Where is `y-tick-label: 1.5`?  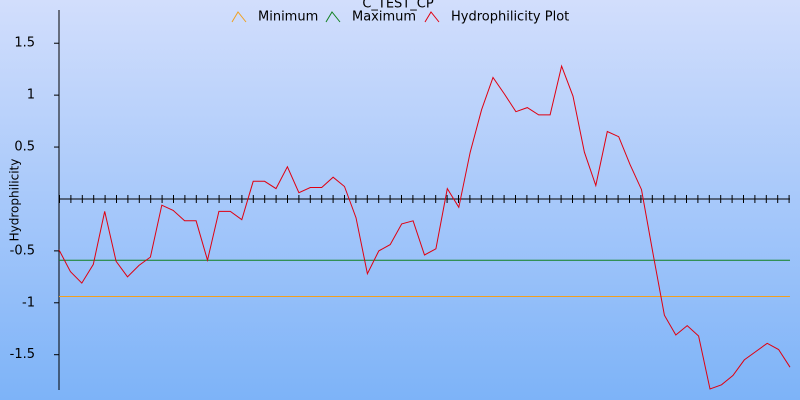
y-tick-label: 1.5 is located at coordinates (24, 43).